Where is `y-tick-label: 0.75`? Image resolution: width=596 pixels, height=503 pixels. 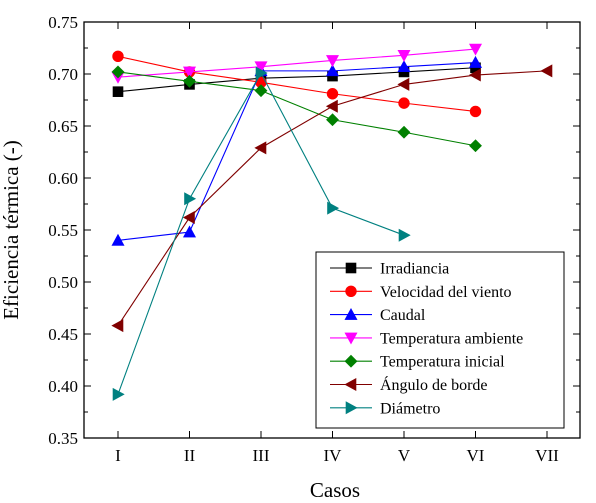 y-tick-label: 0.75 is located at coordinates (63, 22).